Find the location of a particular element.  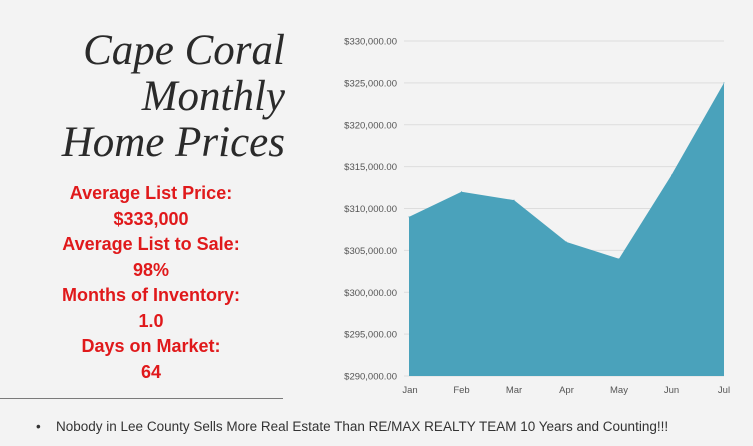

x-tick-label: Feb is located at coordinates (461, 390).